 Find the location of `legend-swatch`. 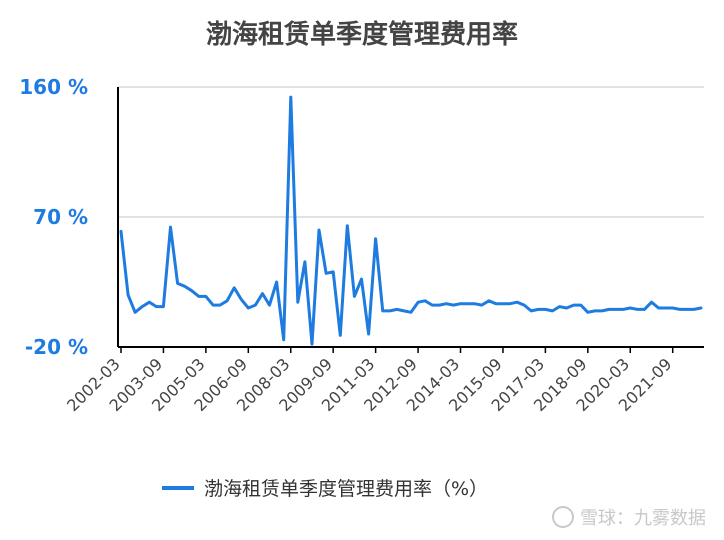

legend-swatch is located at coordinates (178, 487).